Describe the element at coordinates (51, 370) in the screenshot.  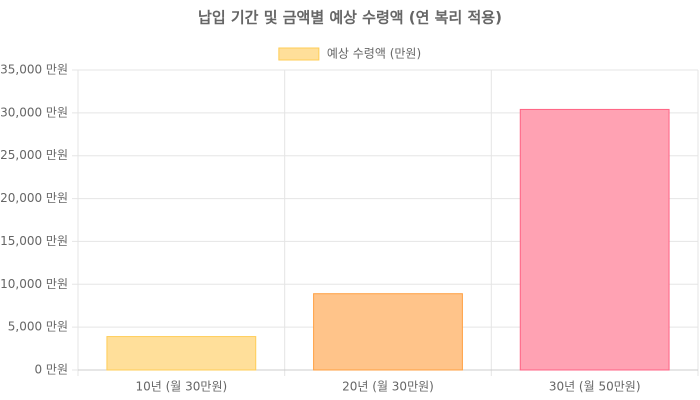
I see `y-tick-label: 0 만원` at that location.